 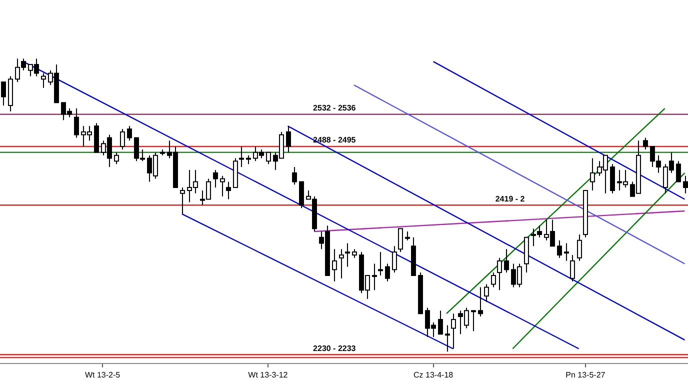 I want to click on annotation: 2419 - 2, so click(x=510, y=199).